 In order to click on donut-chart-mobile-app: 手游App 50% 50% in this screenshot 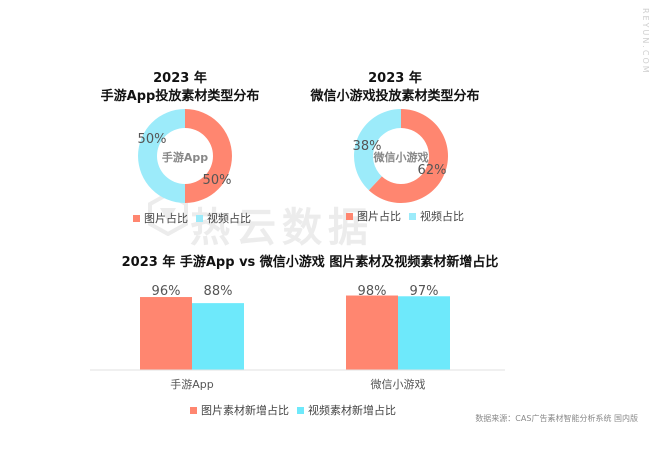, I will do `click(185, 156)`.